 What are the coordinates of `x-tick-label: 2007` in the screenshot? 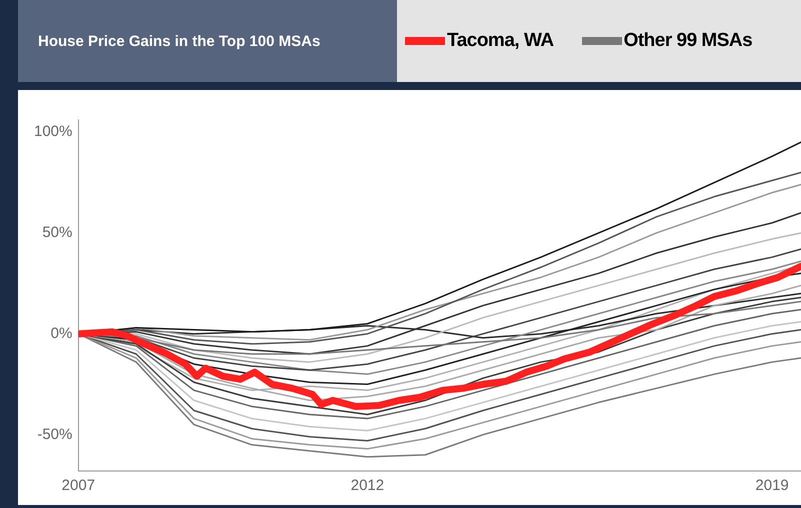 It's located at (79, 485).